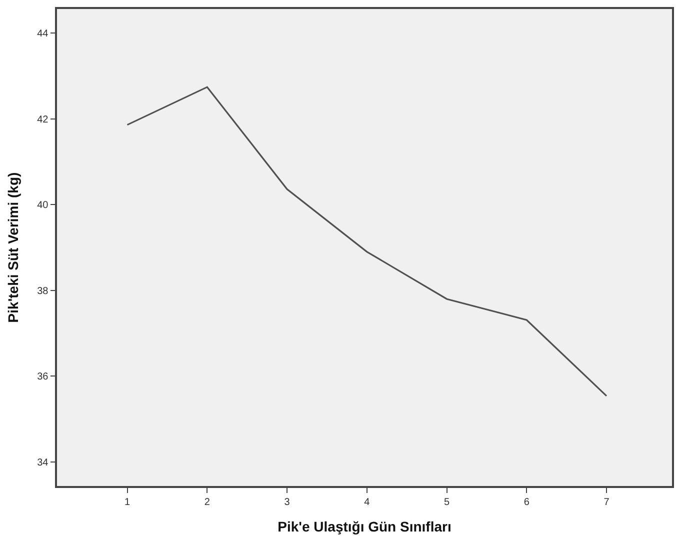 This screenshot has width=676, height=540. I want to click on x-tick-label: 3, so click(287, 502).